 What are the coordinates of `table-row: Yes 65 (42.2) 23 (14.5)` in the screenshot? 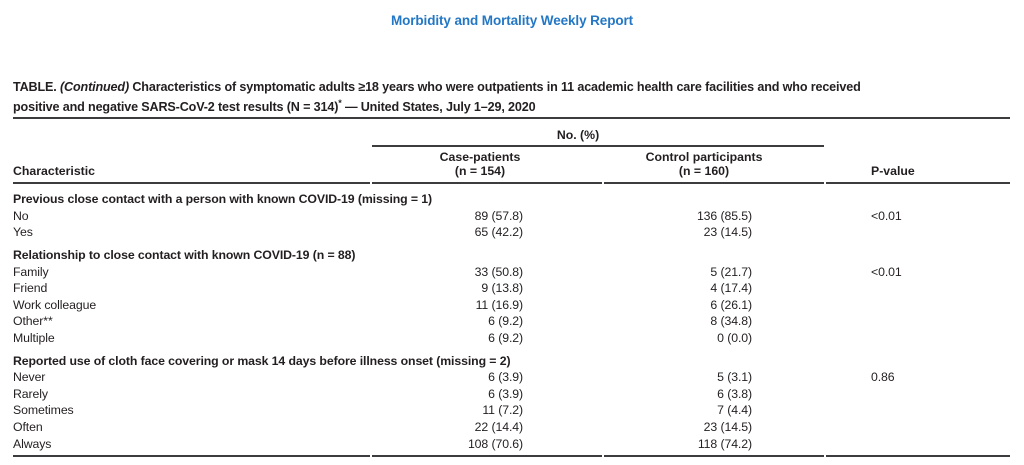 It's located at (511, 232).